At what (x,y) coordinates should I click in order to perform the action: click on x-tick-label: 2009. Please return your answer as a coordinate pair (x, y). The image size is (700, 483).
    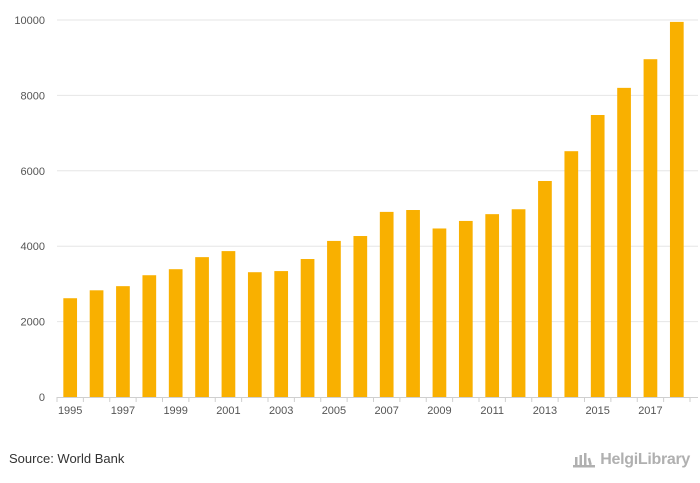
    Looking at the image, I should click on (439, 411).